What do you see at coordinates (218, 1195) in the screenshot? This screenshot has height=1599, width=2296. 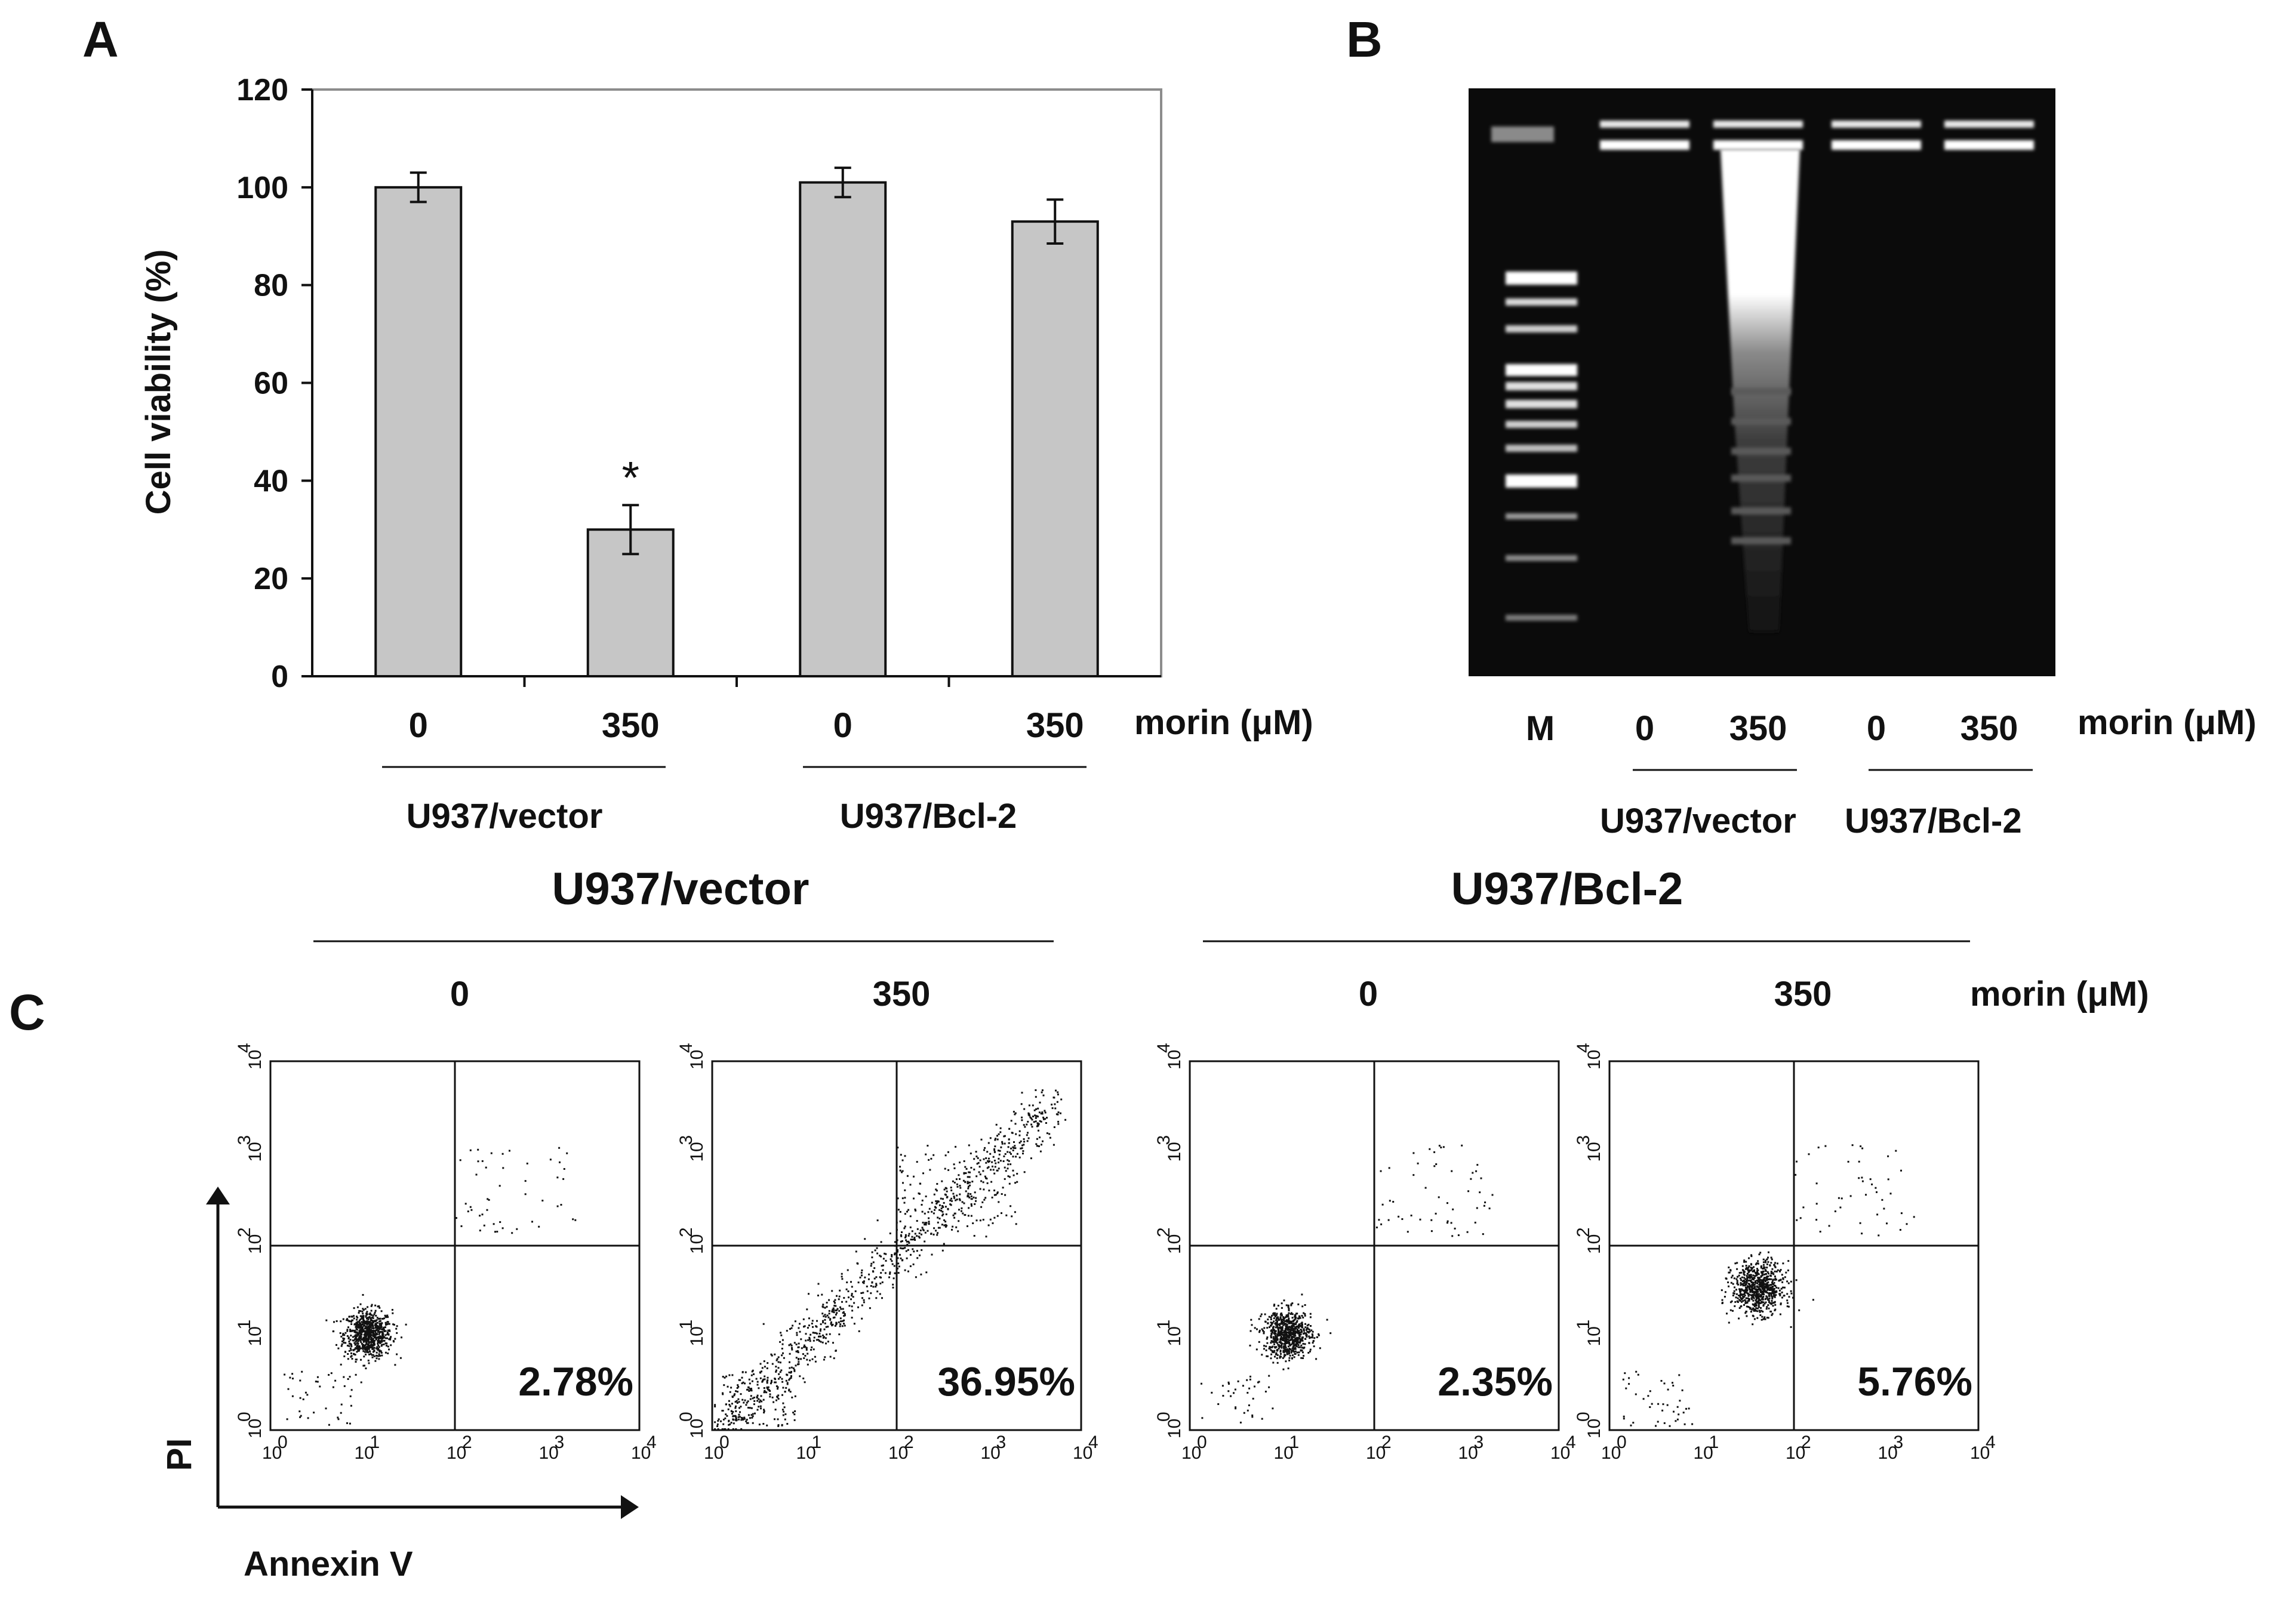 I see `pi-arrow-head` at bounding box center [218, 1195].